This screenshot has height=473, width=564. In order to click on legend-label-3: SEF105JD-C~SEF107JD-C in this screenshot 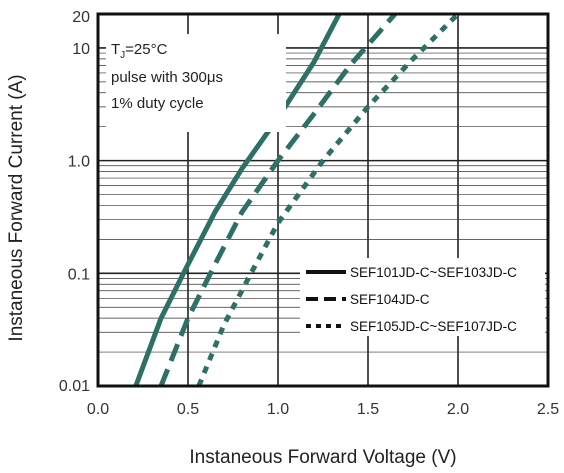, I will do `click(433, 326)`.